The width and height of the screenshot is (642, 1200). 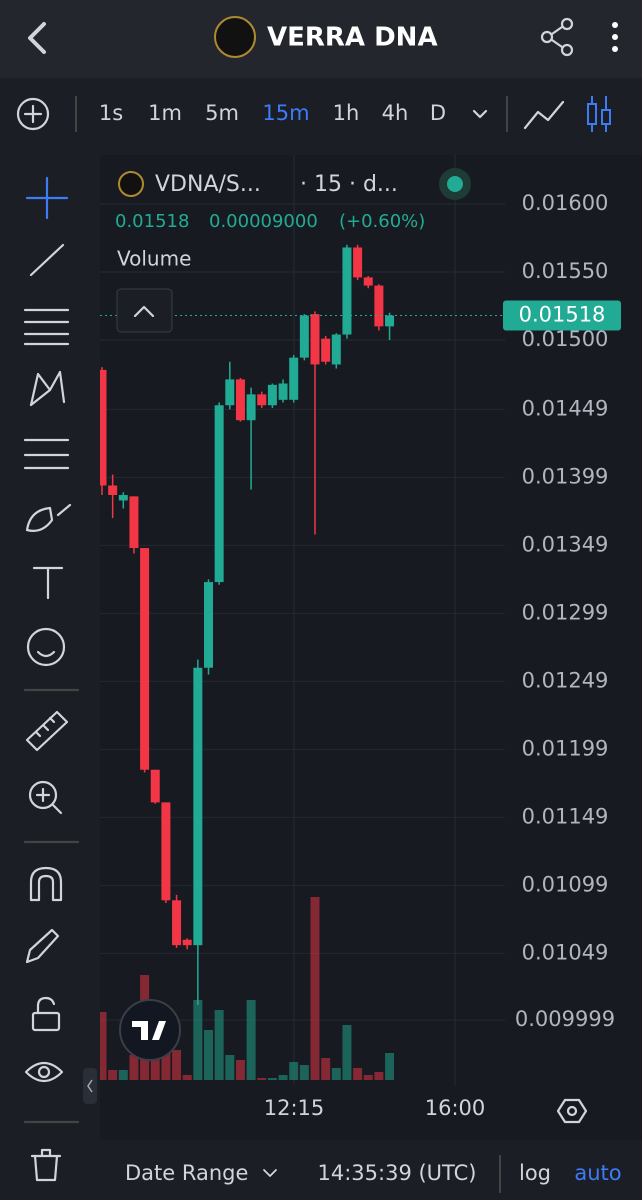 What do you see at coordinates (47, 198) in the screenshot?
I see `crosshair-tool` at bounding box center [47, 198].